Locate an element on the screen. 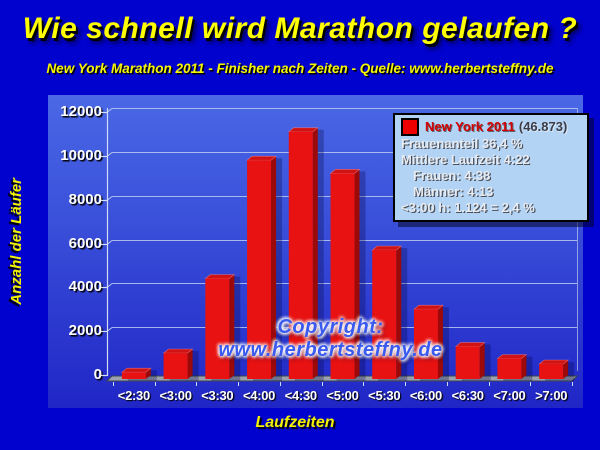 This screenshot has height=450, width=600. x-tick-label: >7:00 is located at coordinates (551, 395).